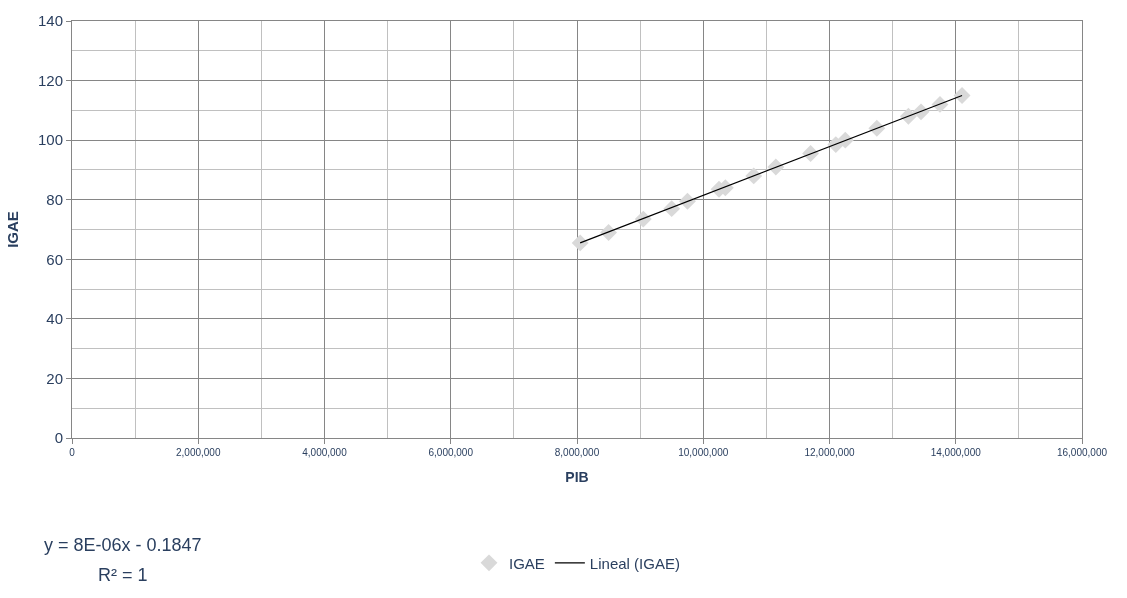 The image size is (1127, 598). Describe the element at coordinates (58, 438) in the screenshot. I see `y-tick-label: 0` at that location.